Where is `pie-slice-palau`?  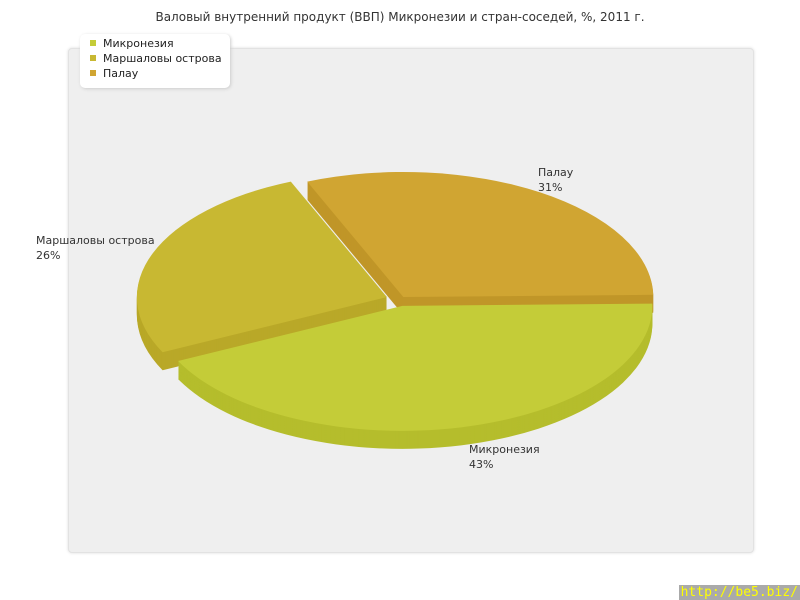 pie-slice-palau is located at coordinates (480, 234).